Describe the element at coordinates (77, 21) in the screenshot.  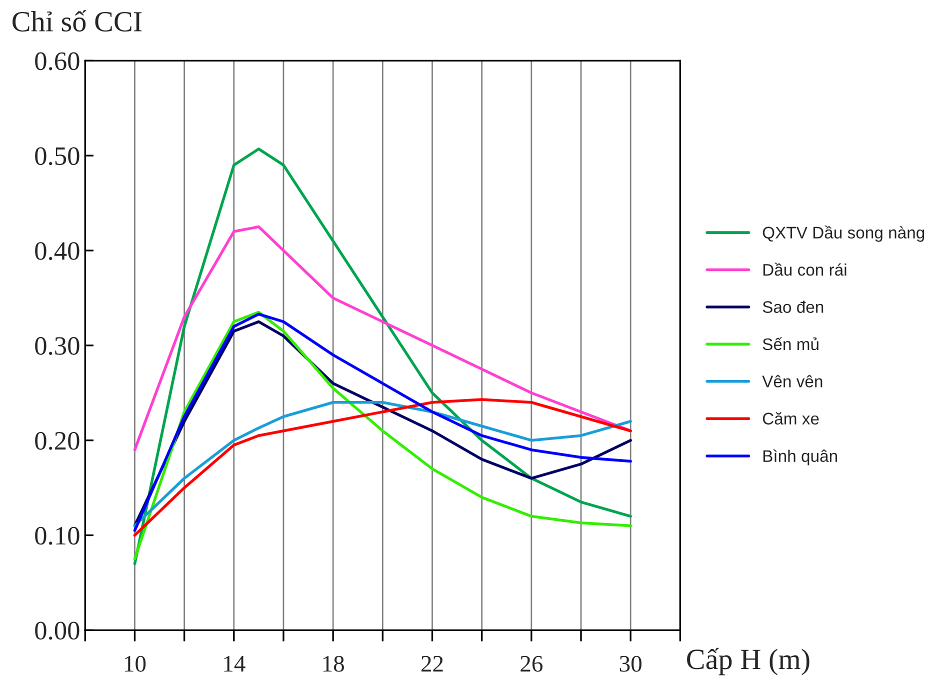
I see `y-axis-title: Chỉ số CCI` at that location.